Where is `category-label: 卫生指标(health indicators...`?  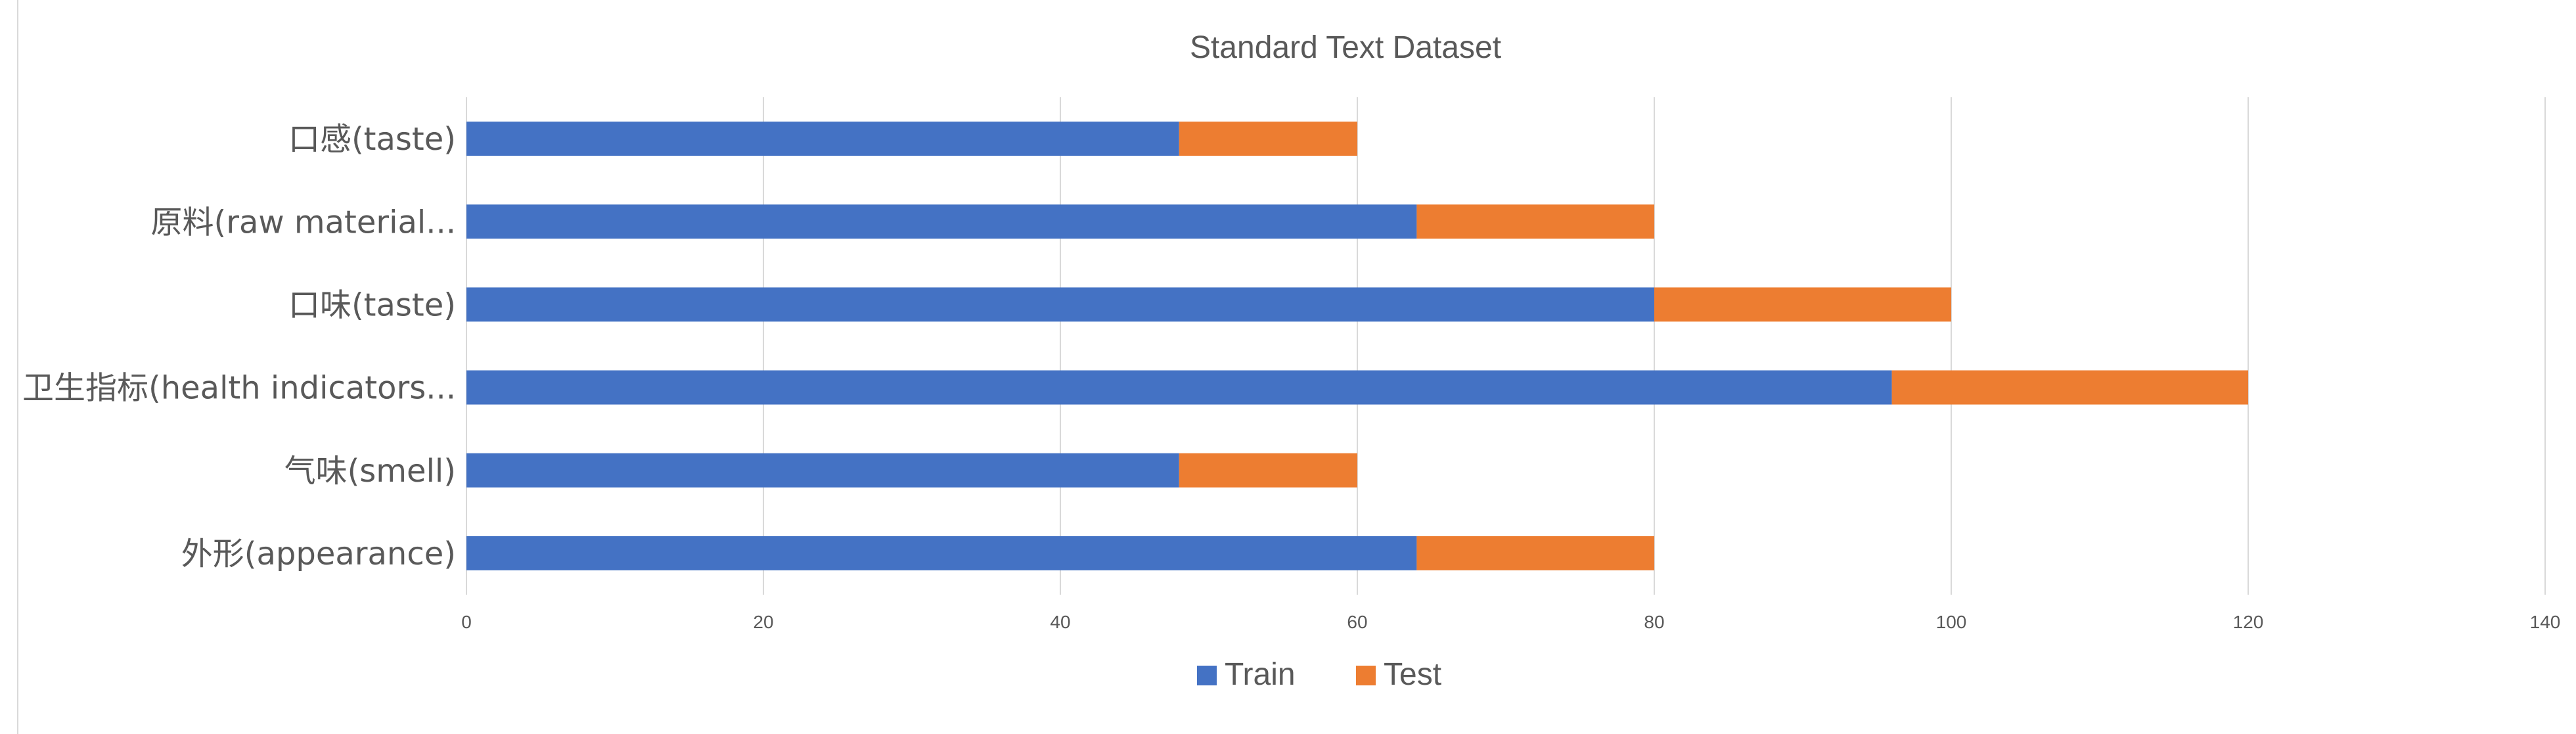
category-label: 卫生指标(health indicators... is located at coordinates (239, 389).